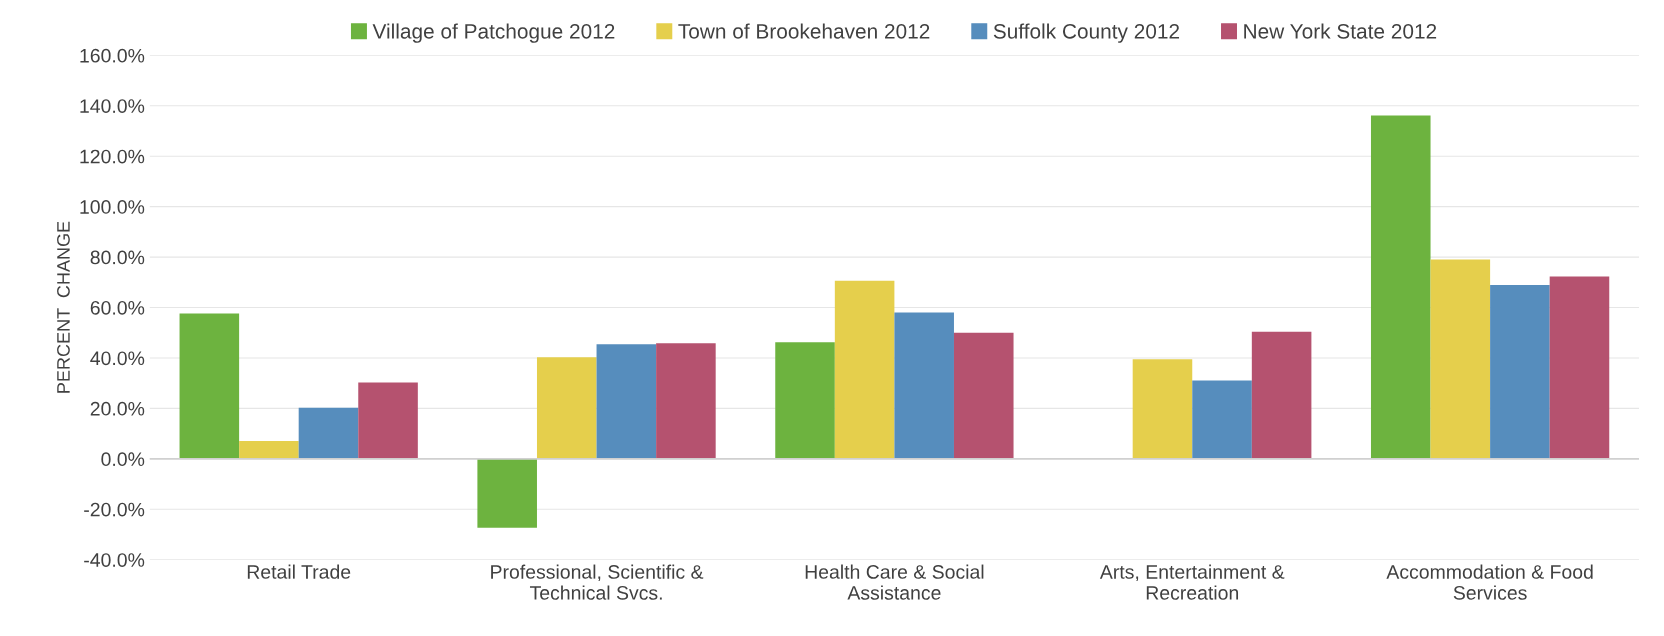 The width and height of the screenshot is (1664, 636). What do you see at coordinates (894, 582) in the screenshot?
I see `x-tick-label: Health Care & Social Assistance` at bounding box center [894, 582].